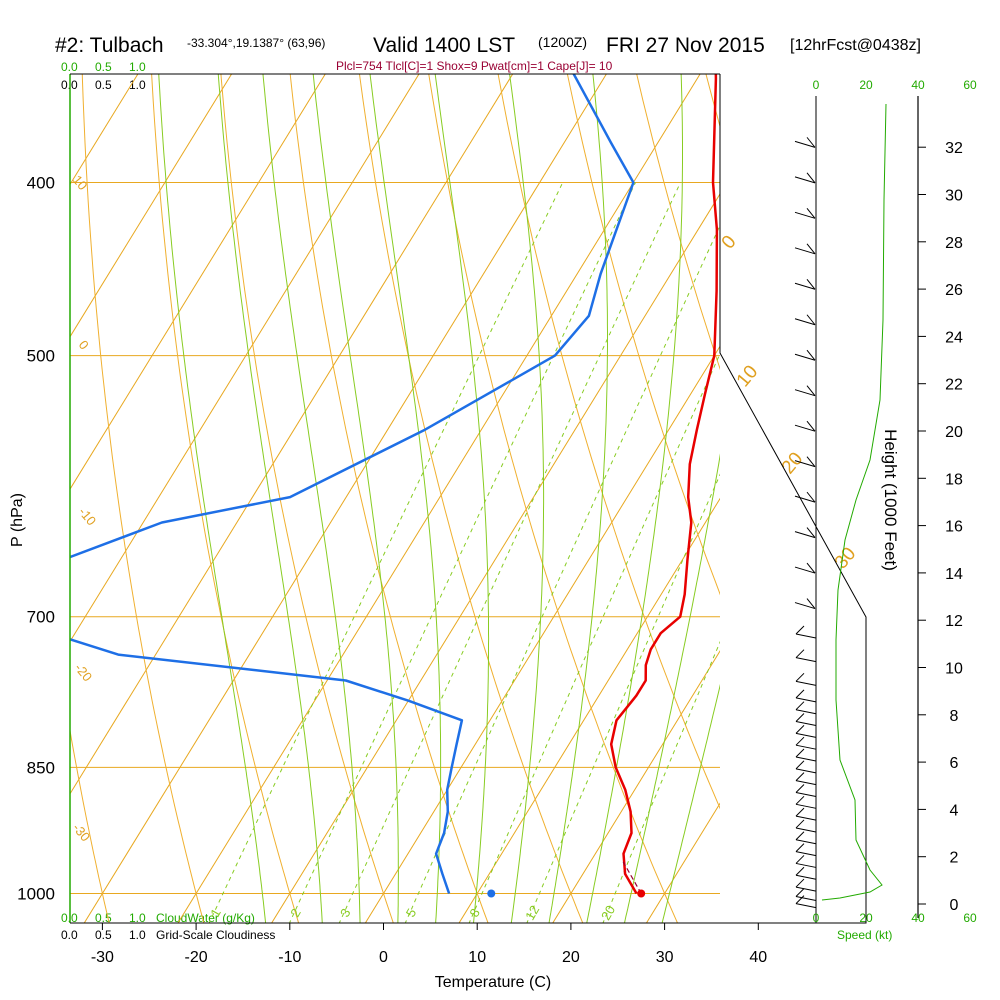 The width and height of the screenshot is (1000, 1000). I want to click on x-tick-label-20: 20, so click(571, 957).